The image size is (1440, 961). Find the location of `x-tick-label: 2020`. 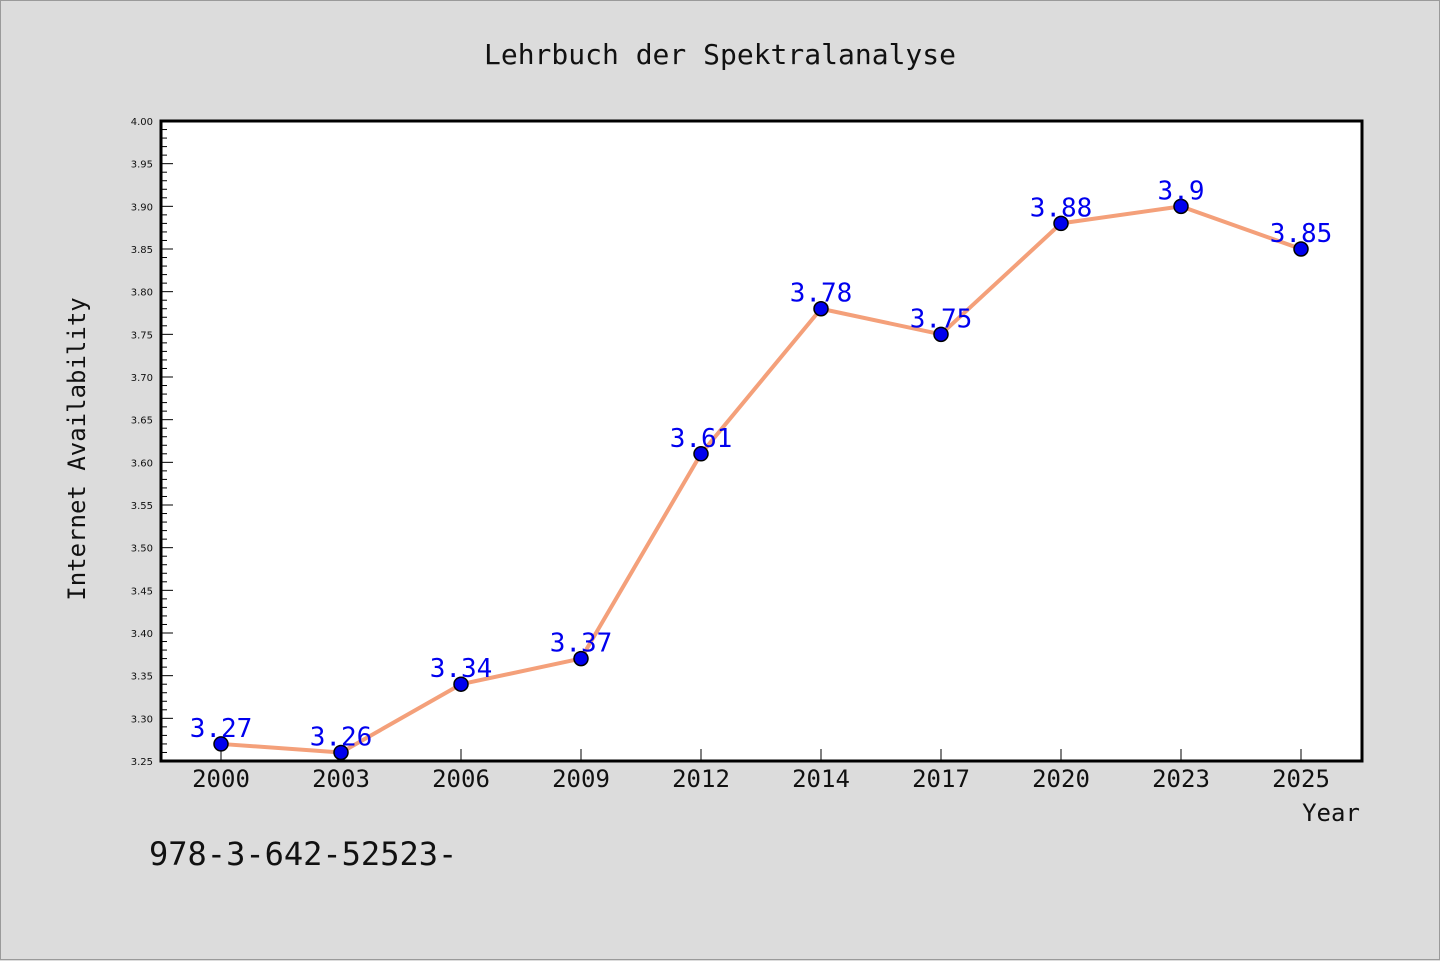

x-tick-label: 2020 is located at coordinates (1061, 779).